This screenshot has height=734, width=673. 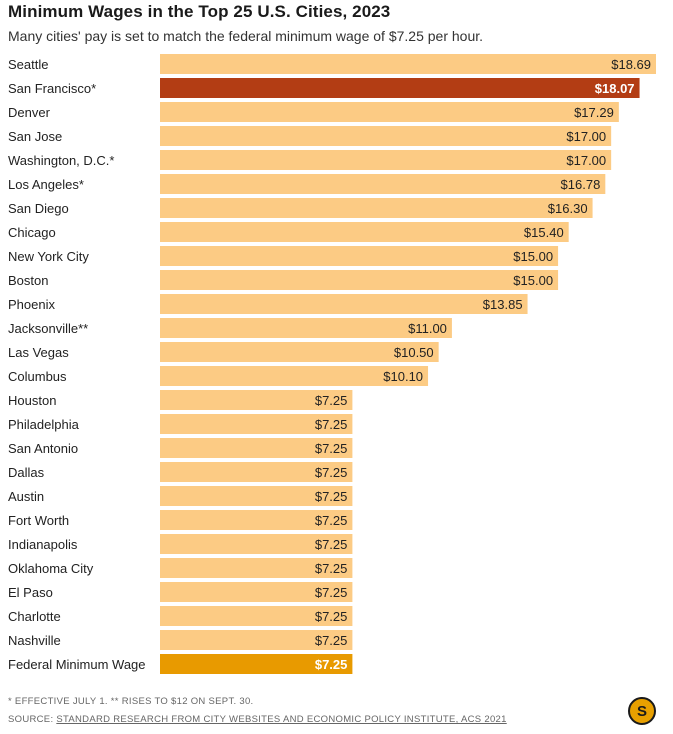 I want to click on category-label: San Jose, so click(x=35, y=136).